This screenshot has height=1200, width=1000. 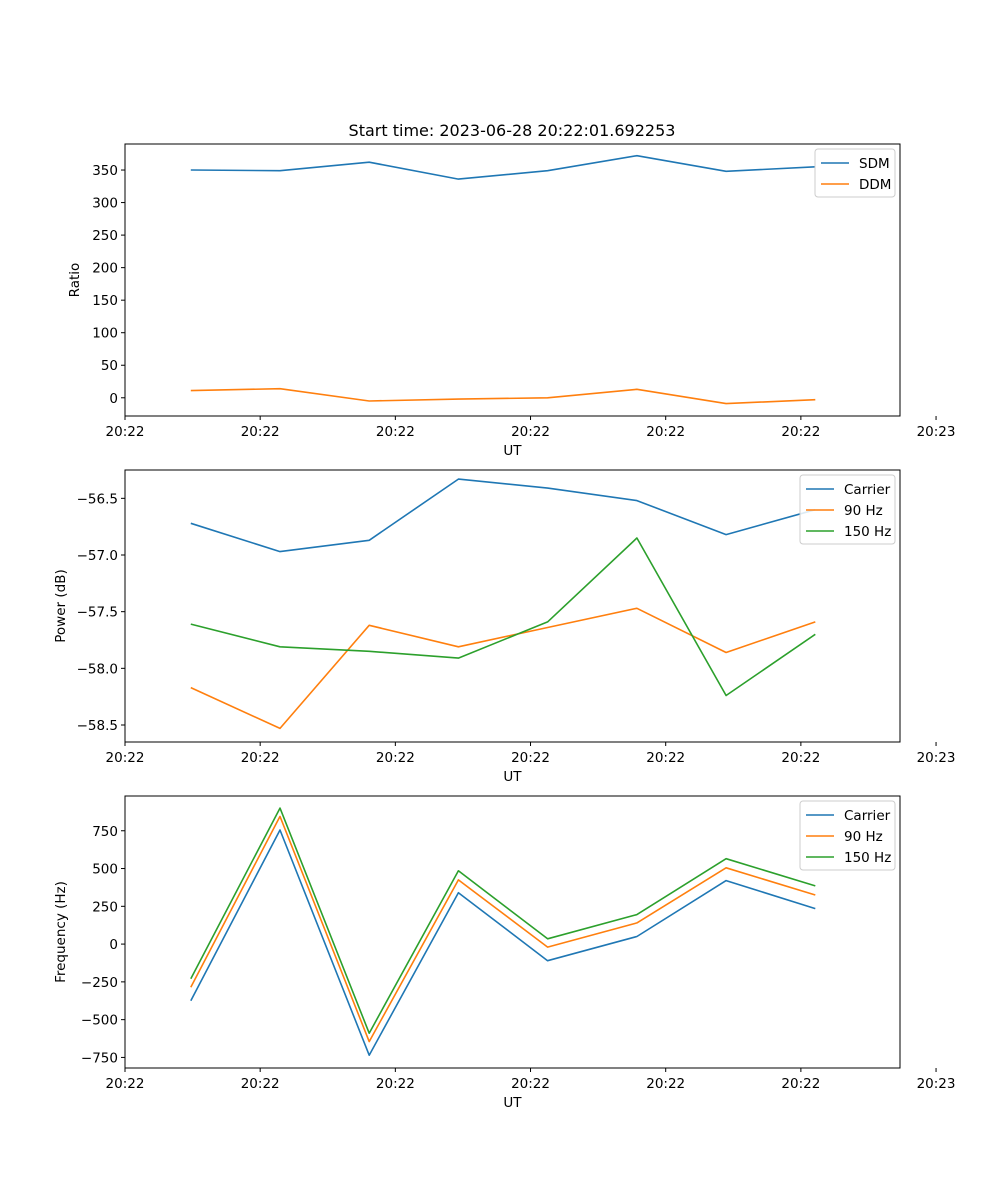 I want to click on series-line-sdm, so click(x=503, y=167).